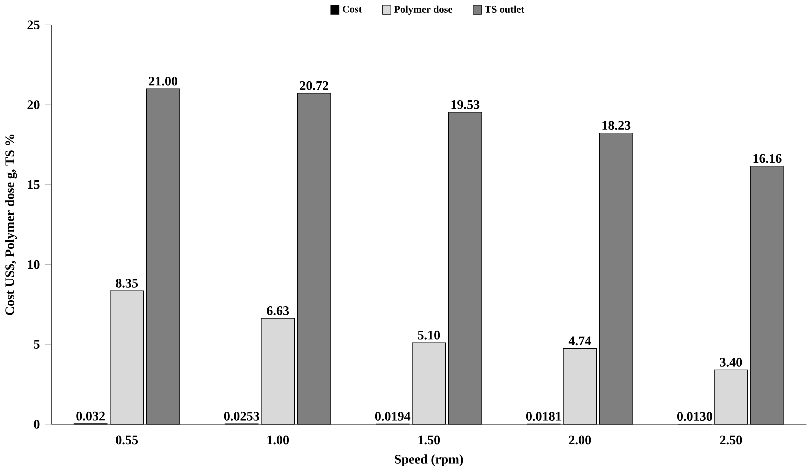 This screenshot has height=471, width=807. Describe the element at coordinates (429, 460) in the screenshot. I see `x-axis-title: Speed (rpm)` at that location.